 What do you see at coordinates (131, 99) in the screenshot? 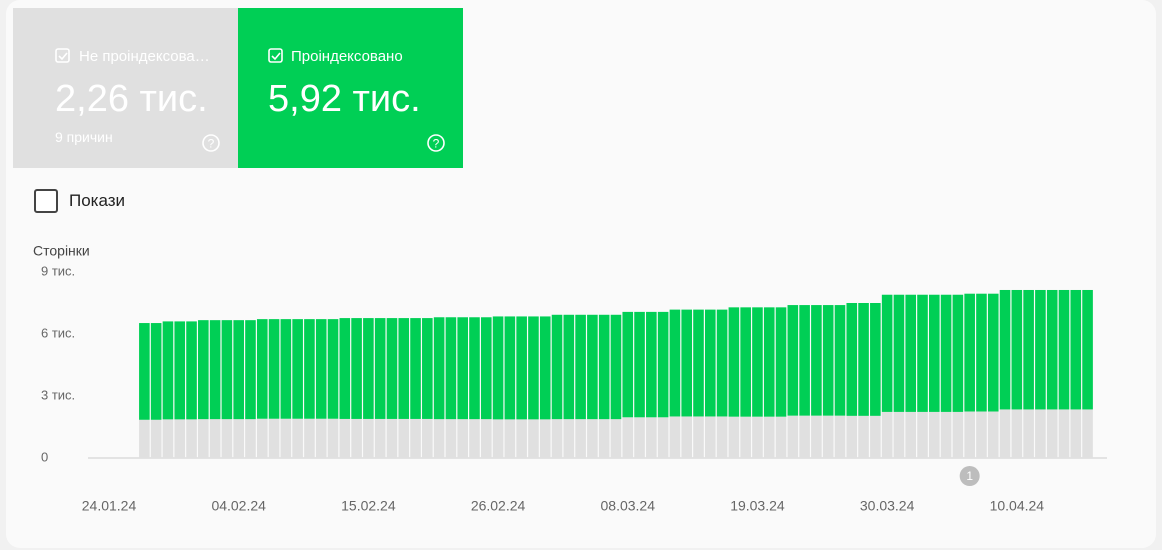
I see `card-value: 2,26 тис.` at bounding box center [131, 99].